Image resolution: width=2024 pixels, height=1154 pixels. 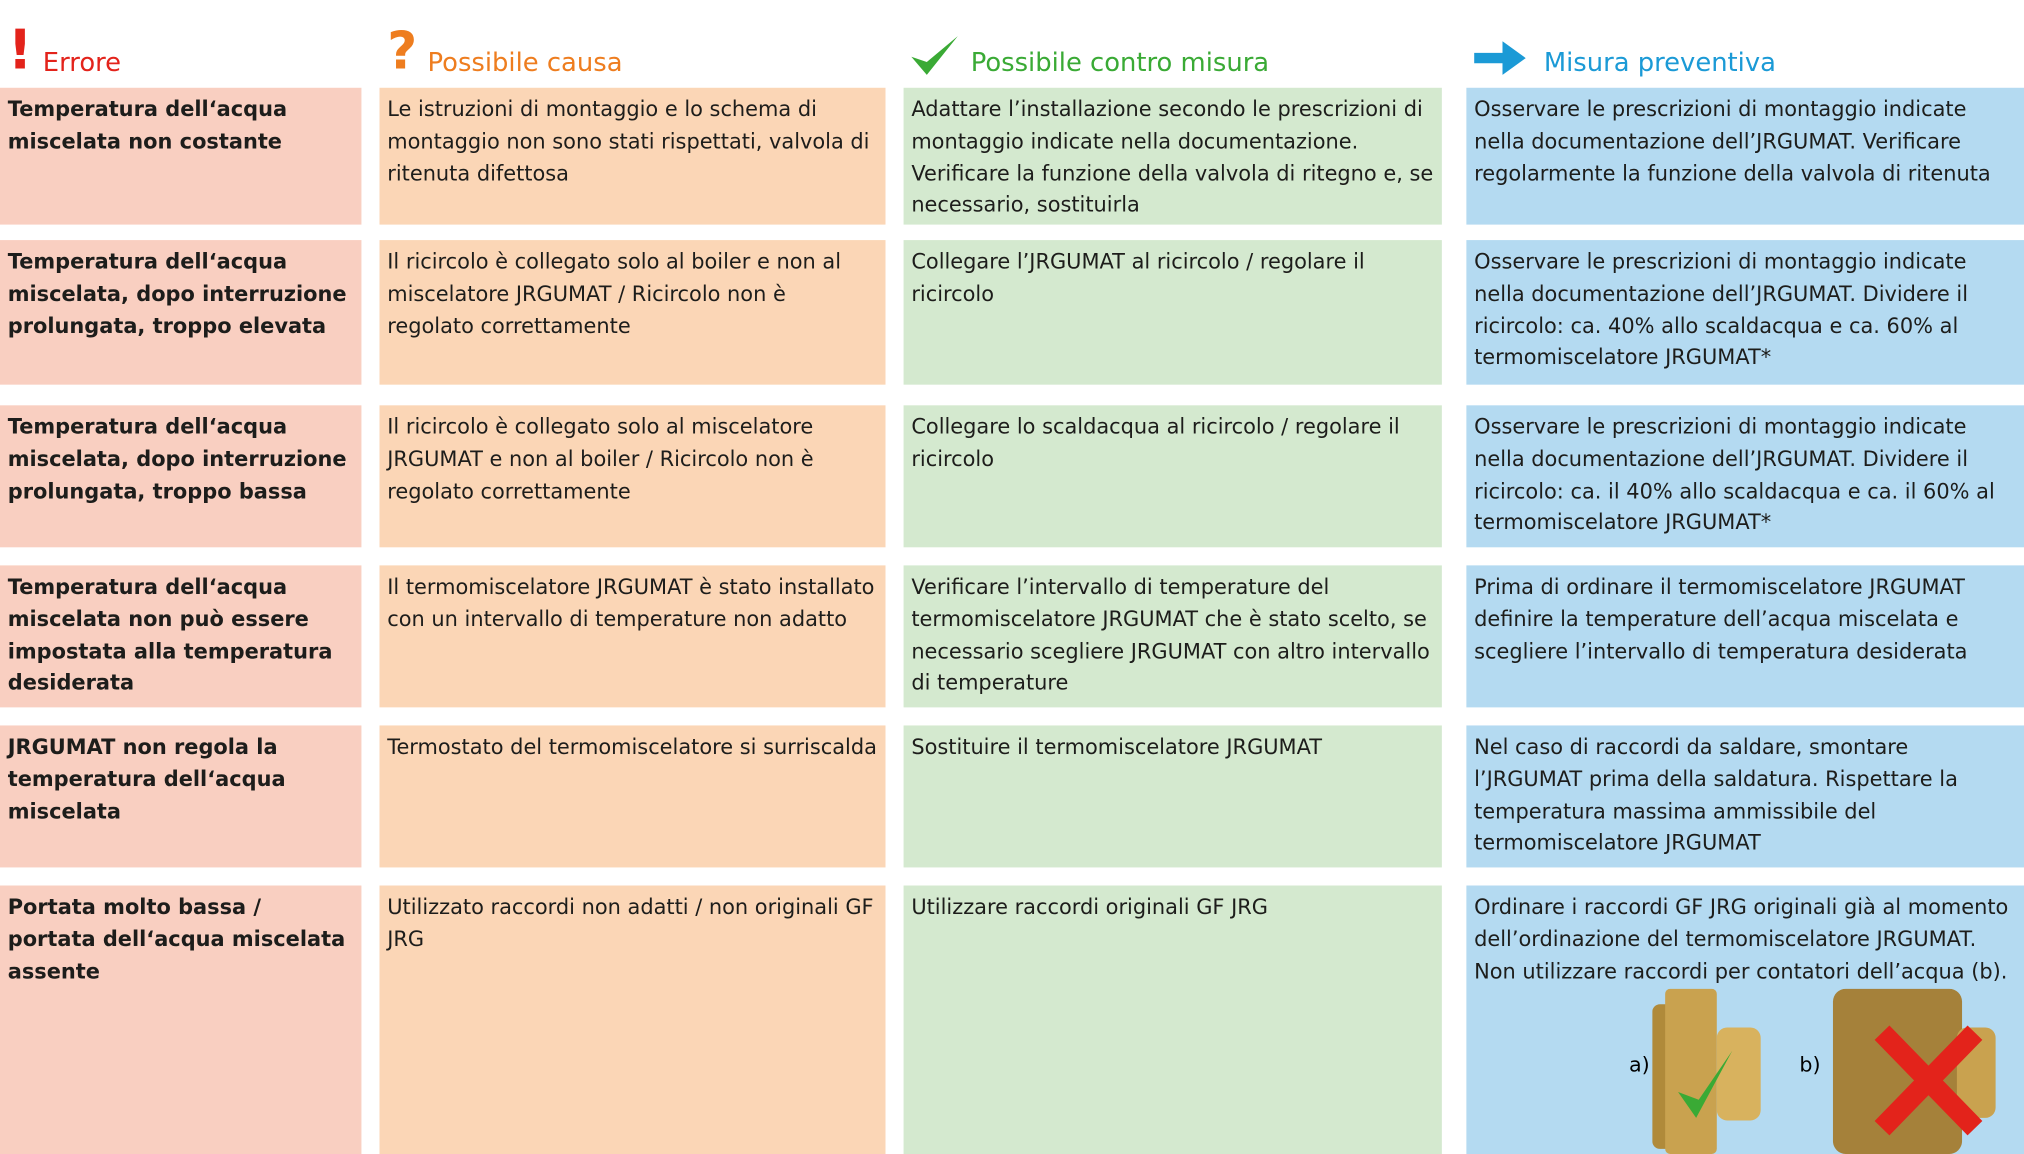 What do you see at coordinates (1824, 1071) in the screenshot?
I see `fittings-image` at bounding box center [1824, 1071].